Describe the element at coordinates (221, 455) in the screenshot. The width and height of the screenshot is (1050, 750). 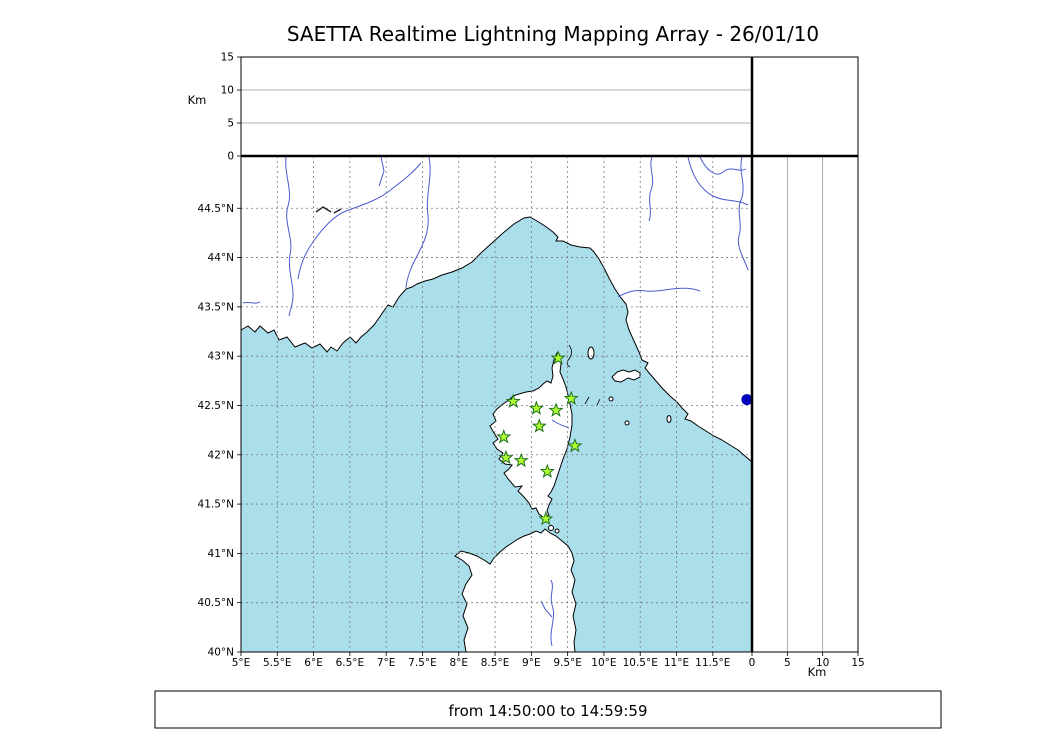
I see `lat-tick-label: 42°N` at that location.